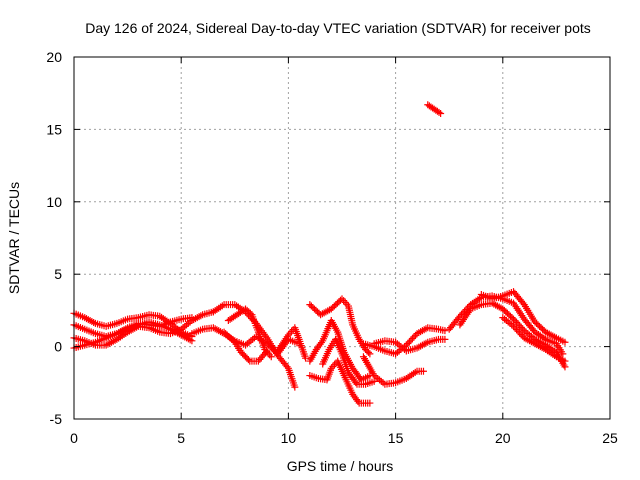 The width and height of the screenshot is (640, 480). What do you see at coordinates (14, 238) in the screenshot?
I see `y-axis-label: SDTVAR / TECUs` at bounding box center [14, 238].